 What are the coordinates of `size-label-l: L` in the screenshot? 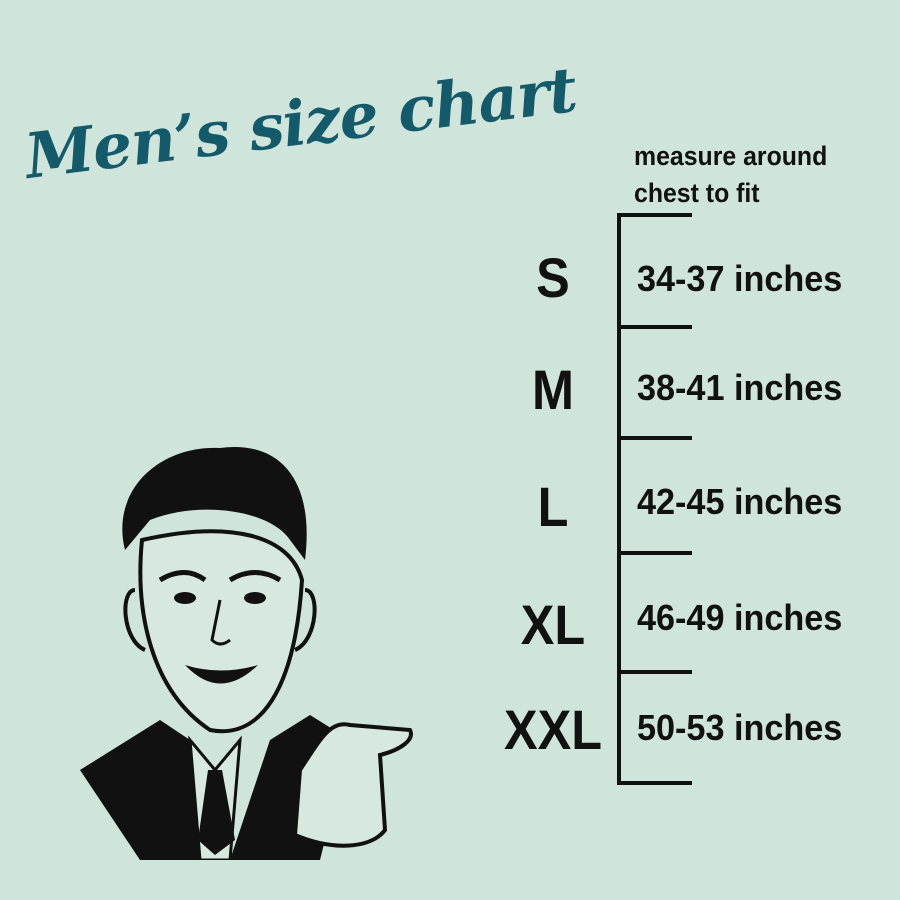 It's located at (553, 506).